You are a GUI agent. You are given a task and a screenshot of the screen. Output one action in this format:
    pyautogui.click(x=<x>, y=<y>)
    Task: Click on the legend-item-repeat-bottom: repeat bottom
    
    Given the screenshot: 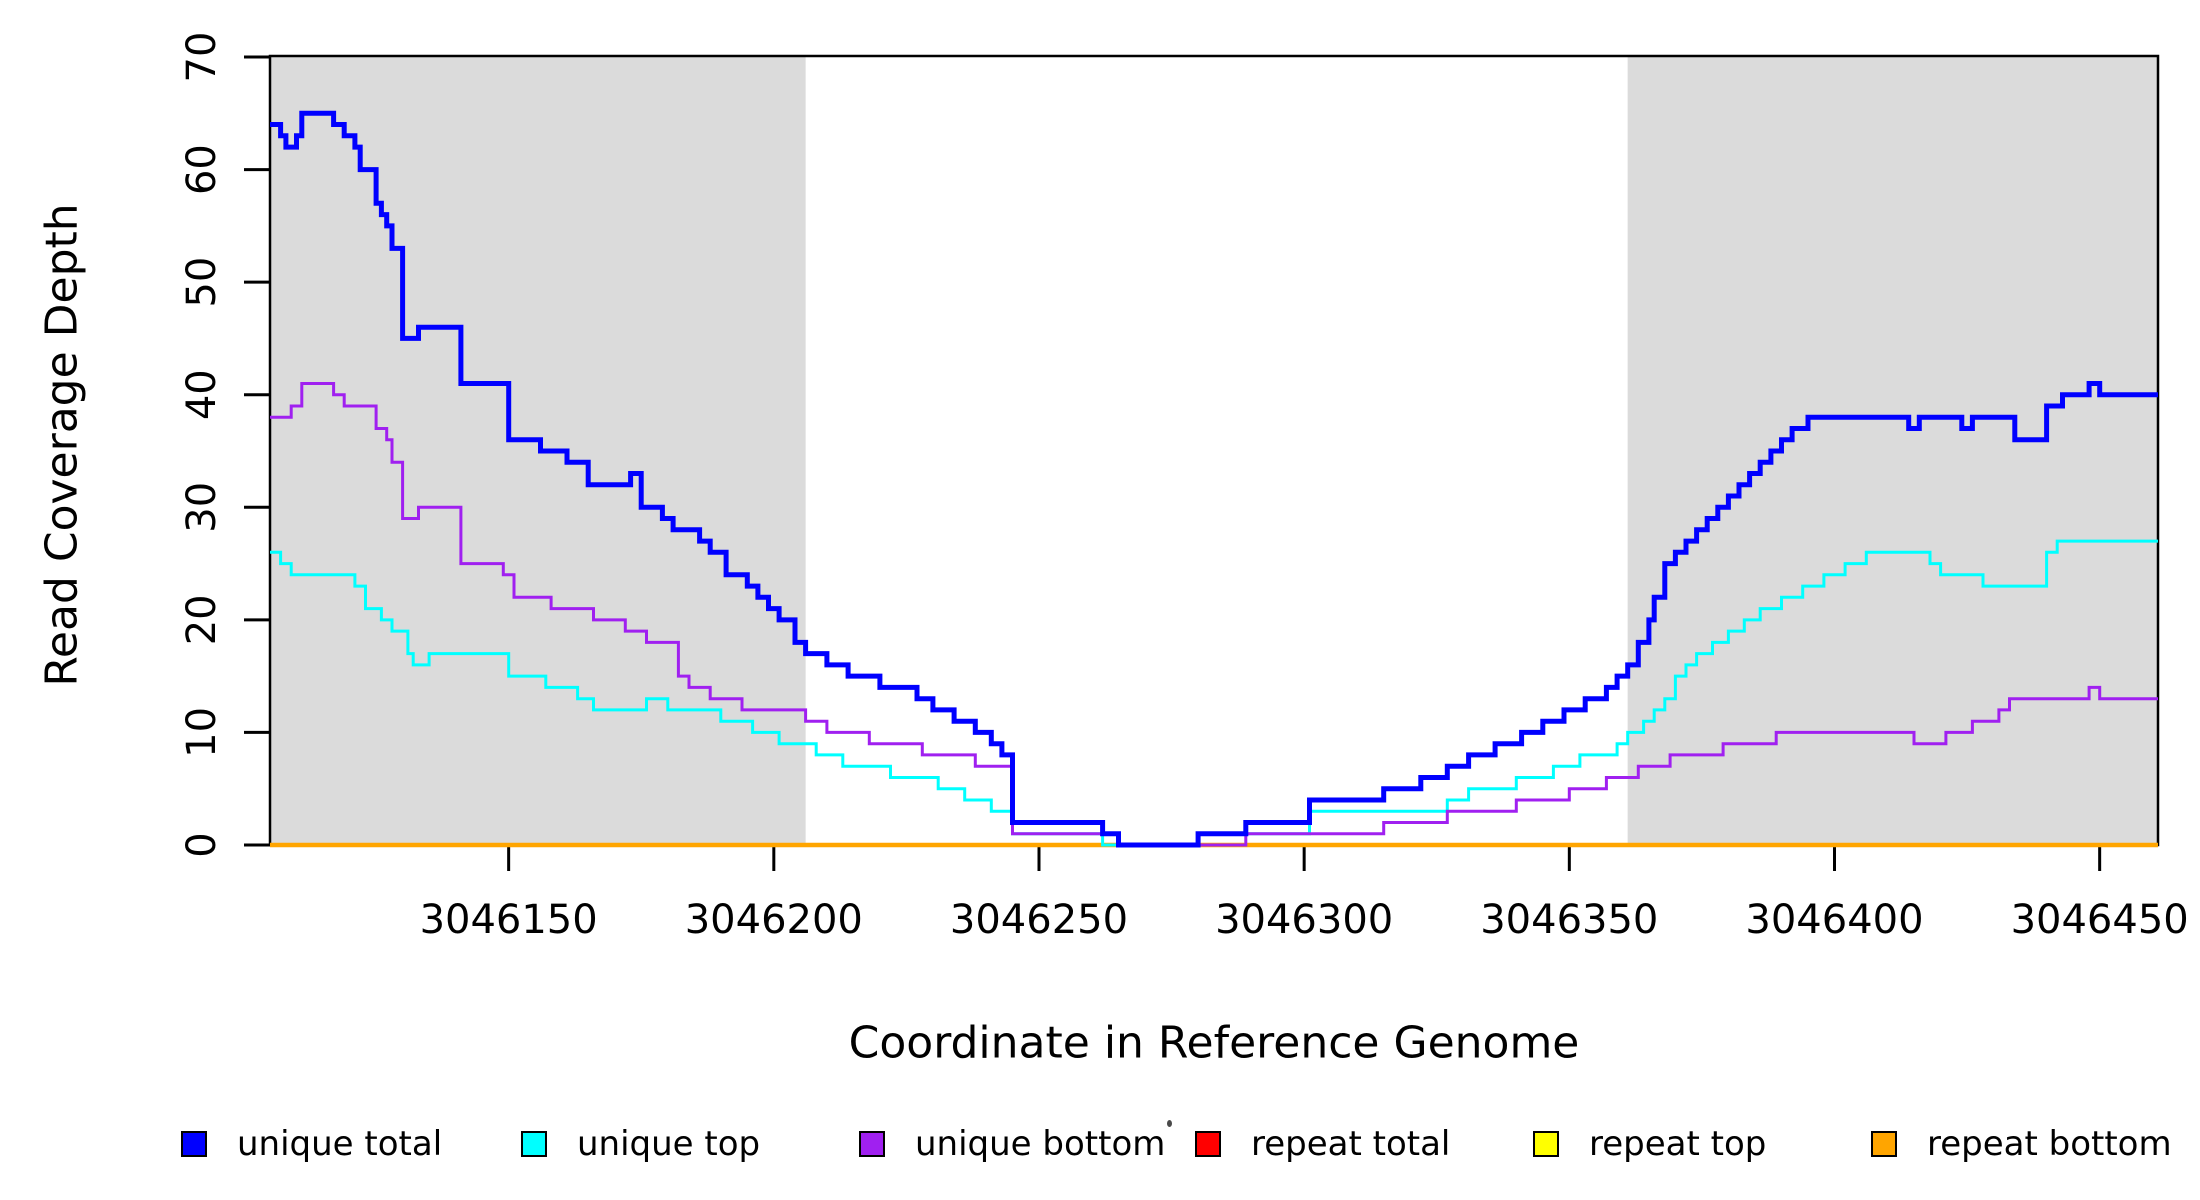 What is the action you would take?
    pyautogui.click(x=2021, y=1144)
    